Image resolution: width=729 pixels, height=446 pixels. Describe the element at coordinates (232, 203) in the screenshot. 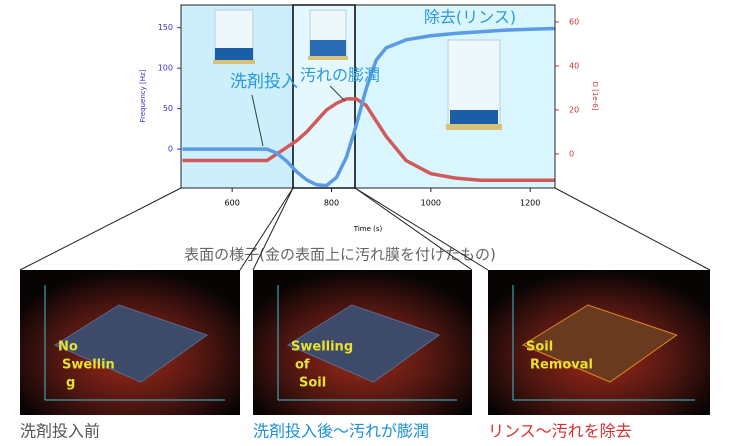

I see `x-tick-label: 600` at that location.